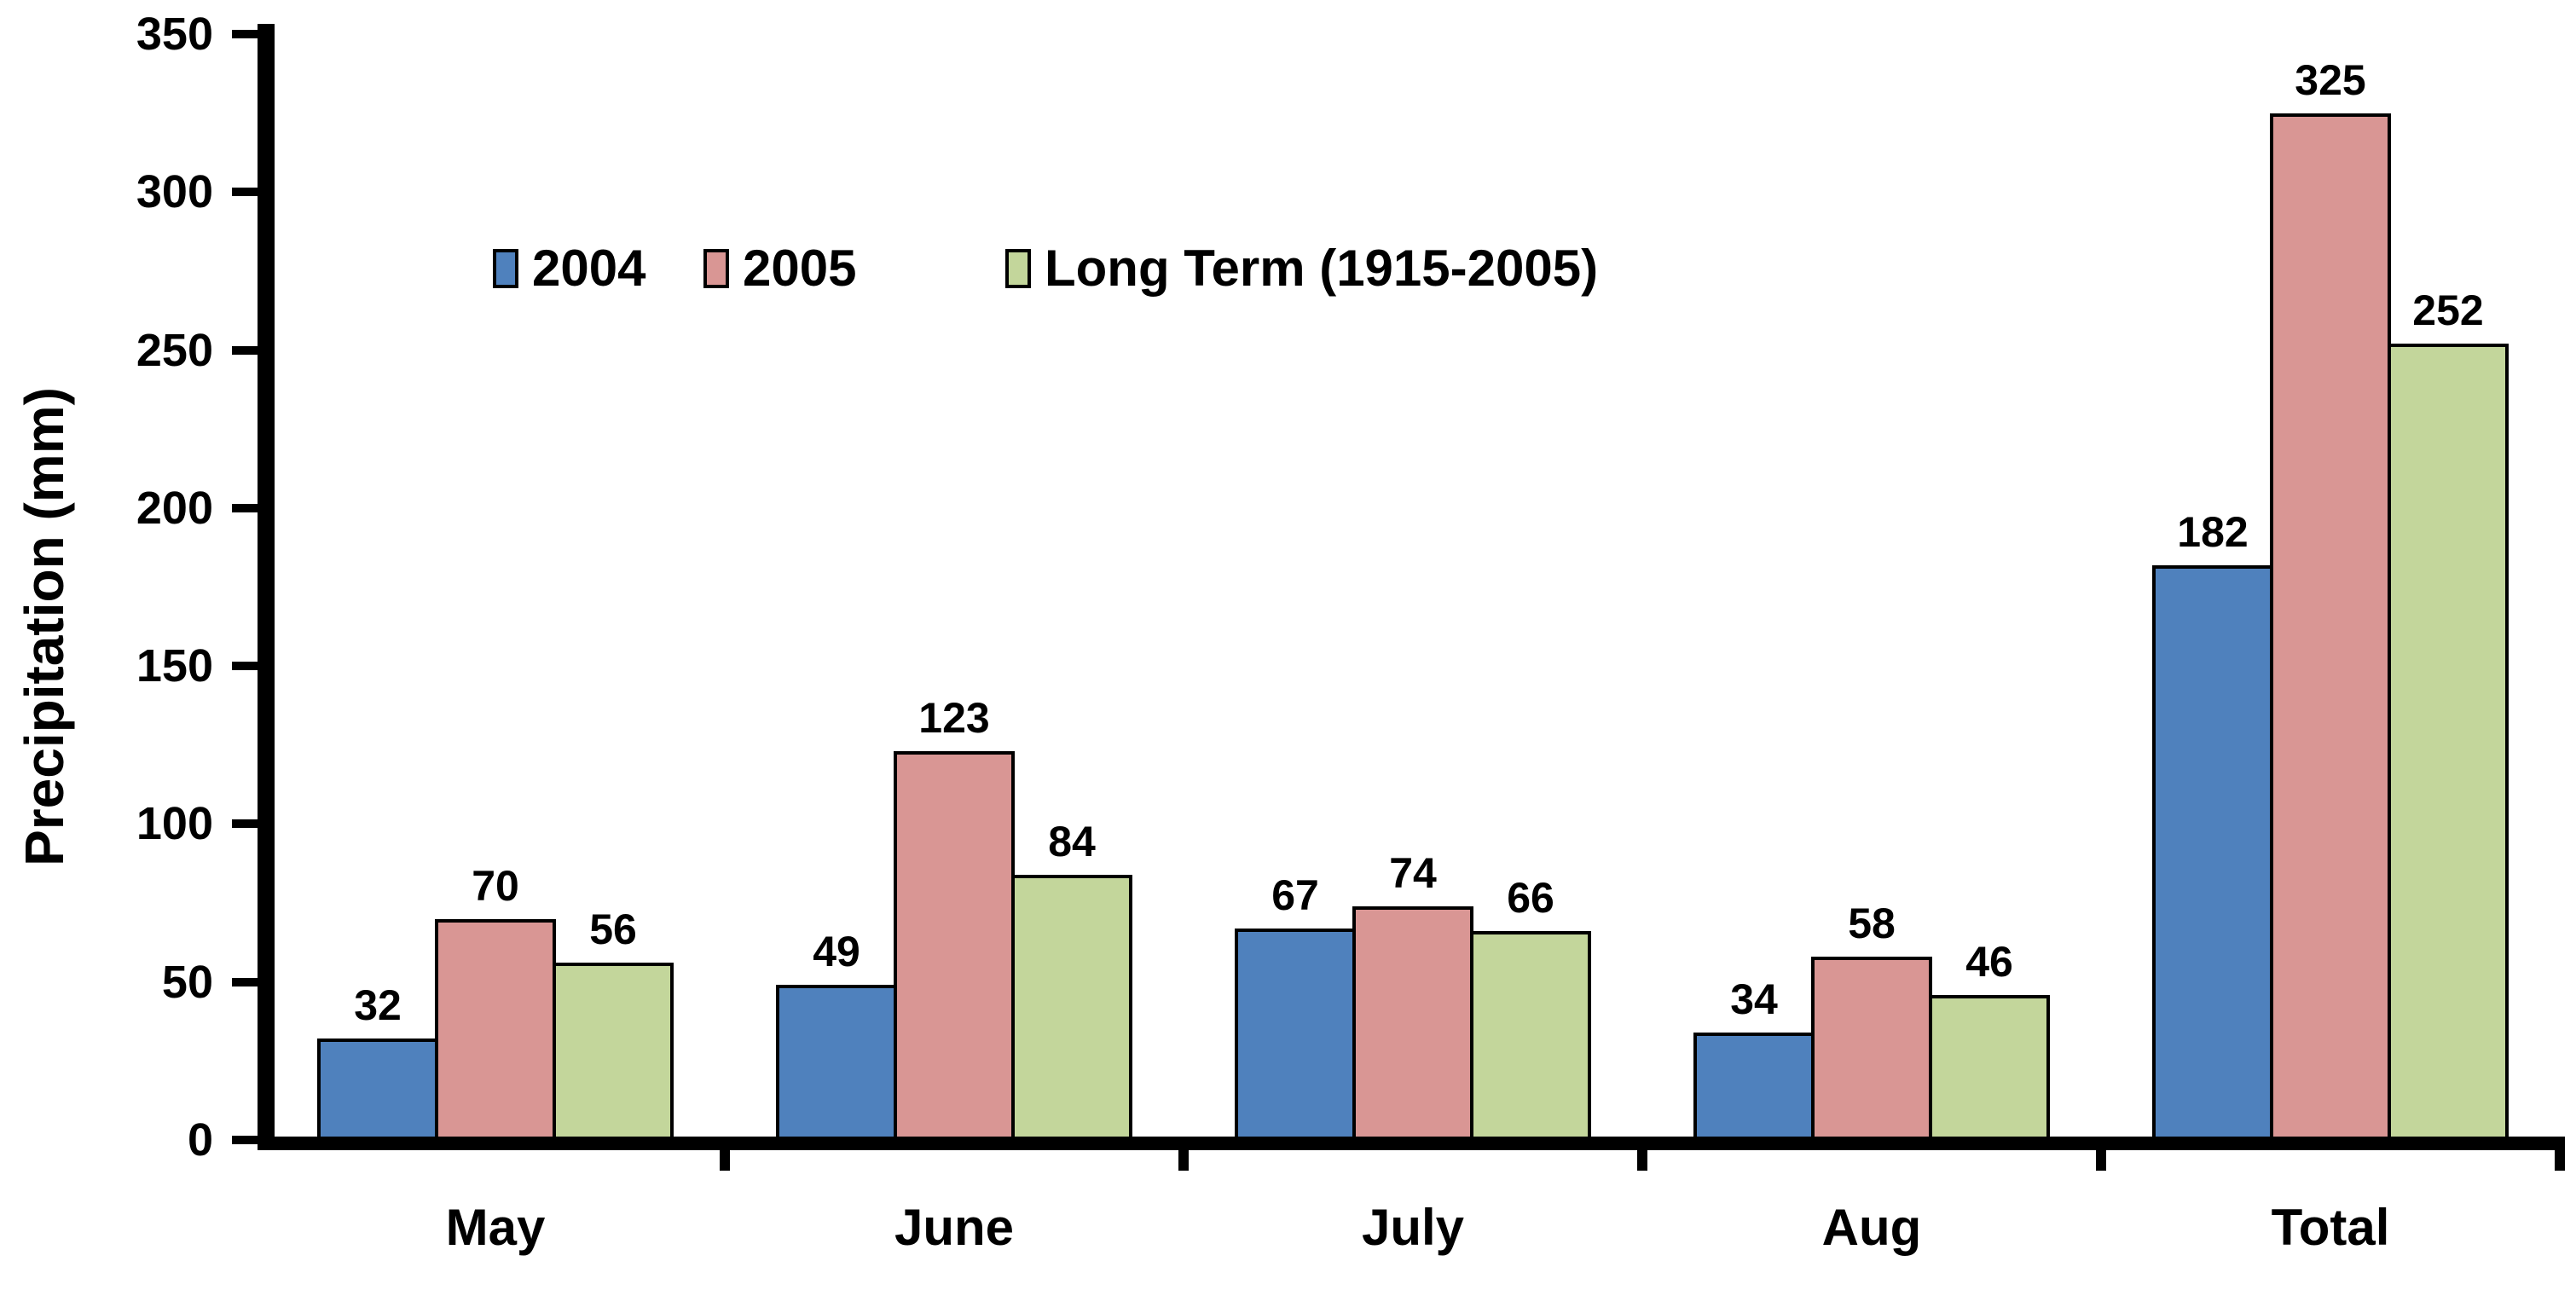 The image size is (2576, 1296). What do you see at coordinates (1295, 895) in the screenshot?
I see `bar-value-label: 67` at bounding box center [1295, 895].